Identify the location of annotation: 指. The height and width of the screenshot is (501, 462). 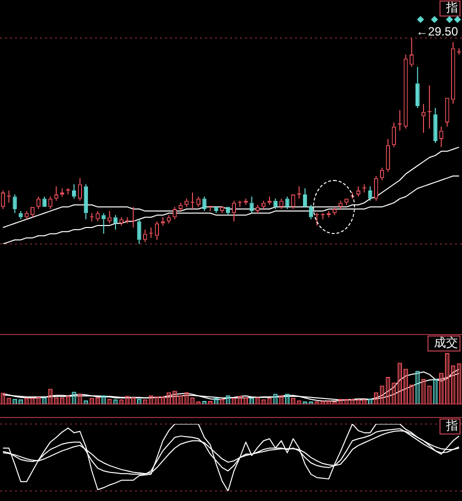
(451, 425).